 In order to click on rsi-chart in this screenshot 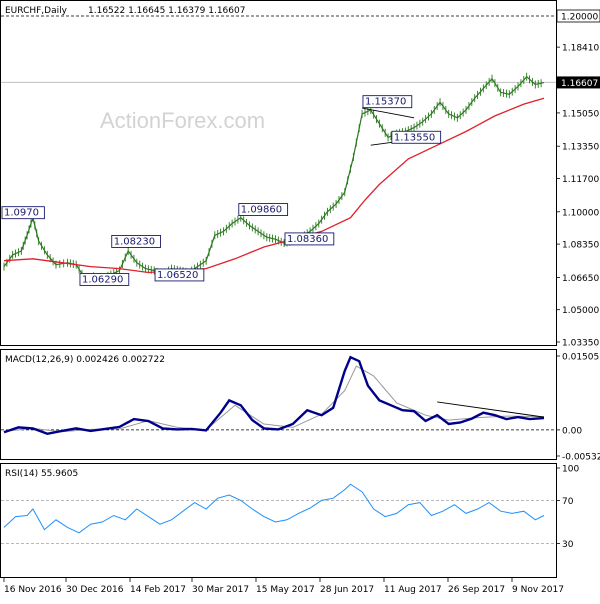, I will do `click(278, 513)`.